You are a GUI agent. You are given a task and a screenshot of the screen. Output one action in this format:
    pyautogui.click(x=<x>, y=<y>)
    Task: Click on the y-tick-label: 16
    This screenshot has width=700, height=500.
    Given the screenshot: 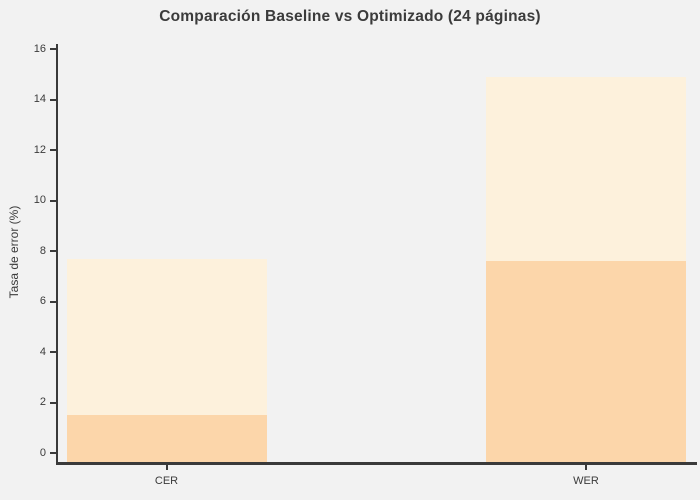 What is the action you would take?
    pyautogui.click(x=39, y=48)
    